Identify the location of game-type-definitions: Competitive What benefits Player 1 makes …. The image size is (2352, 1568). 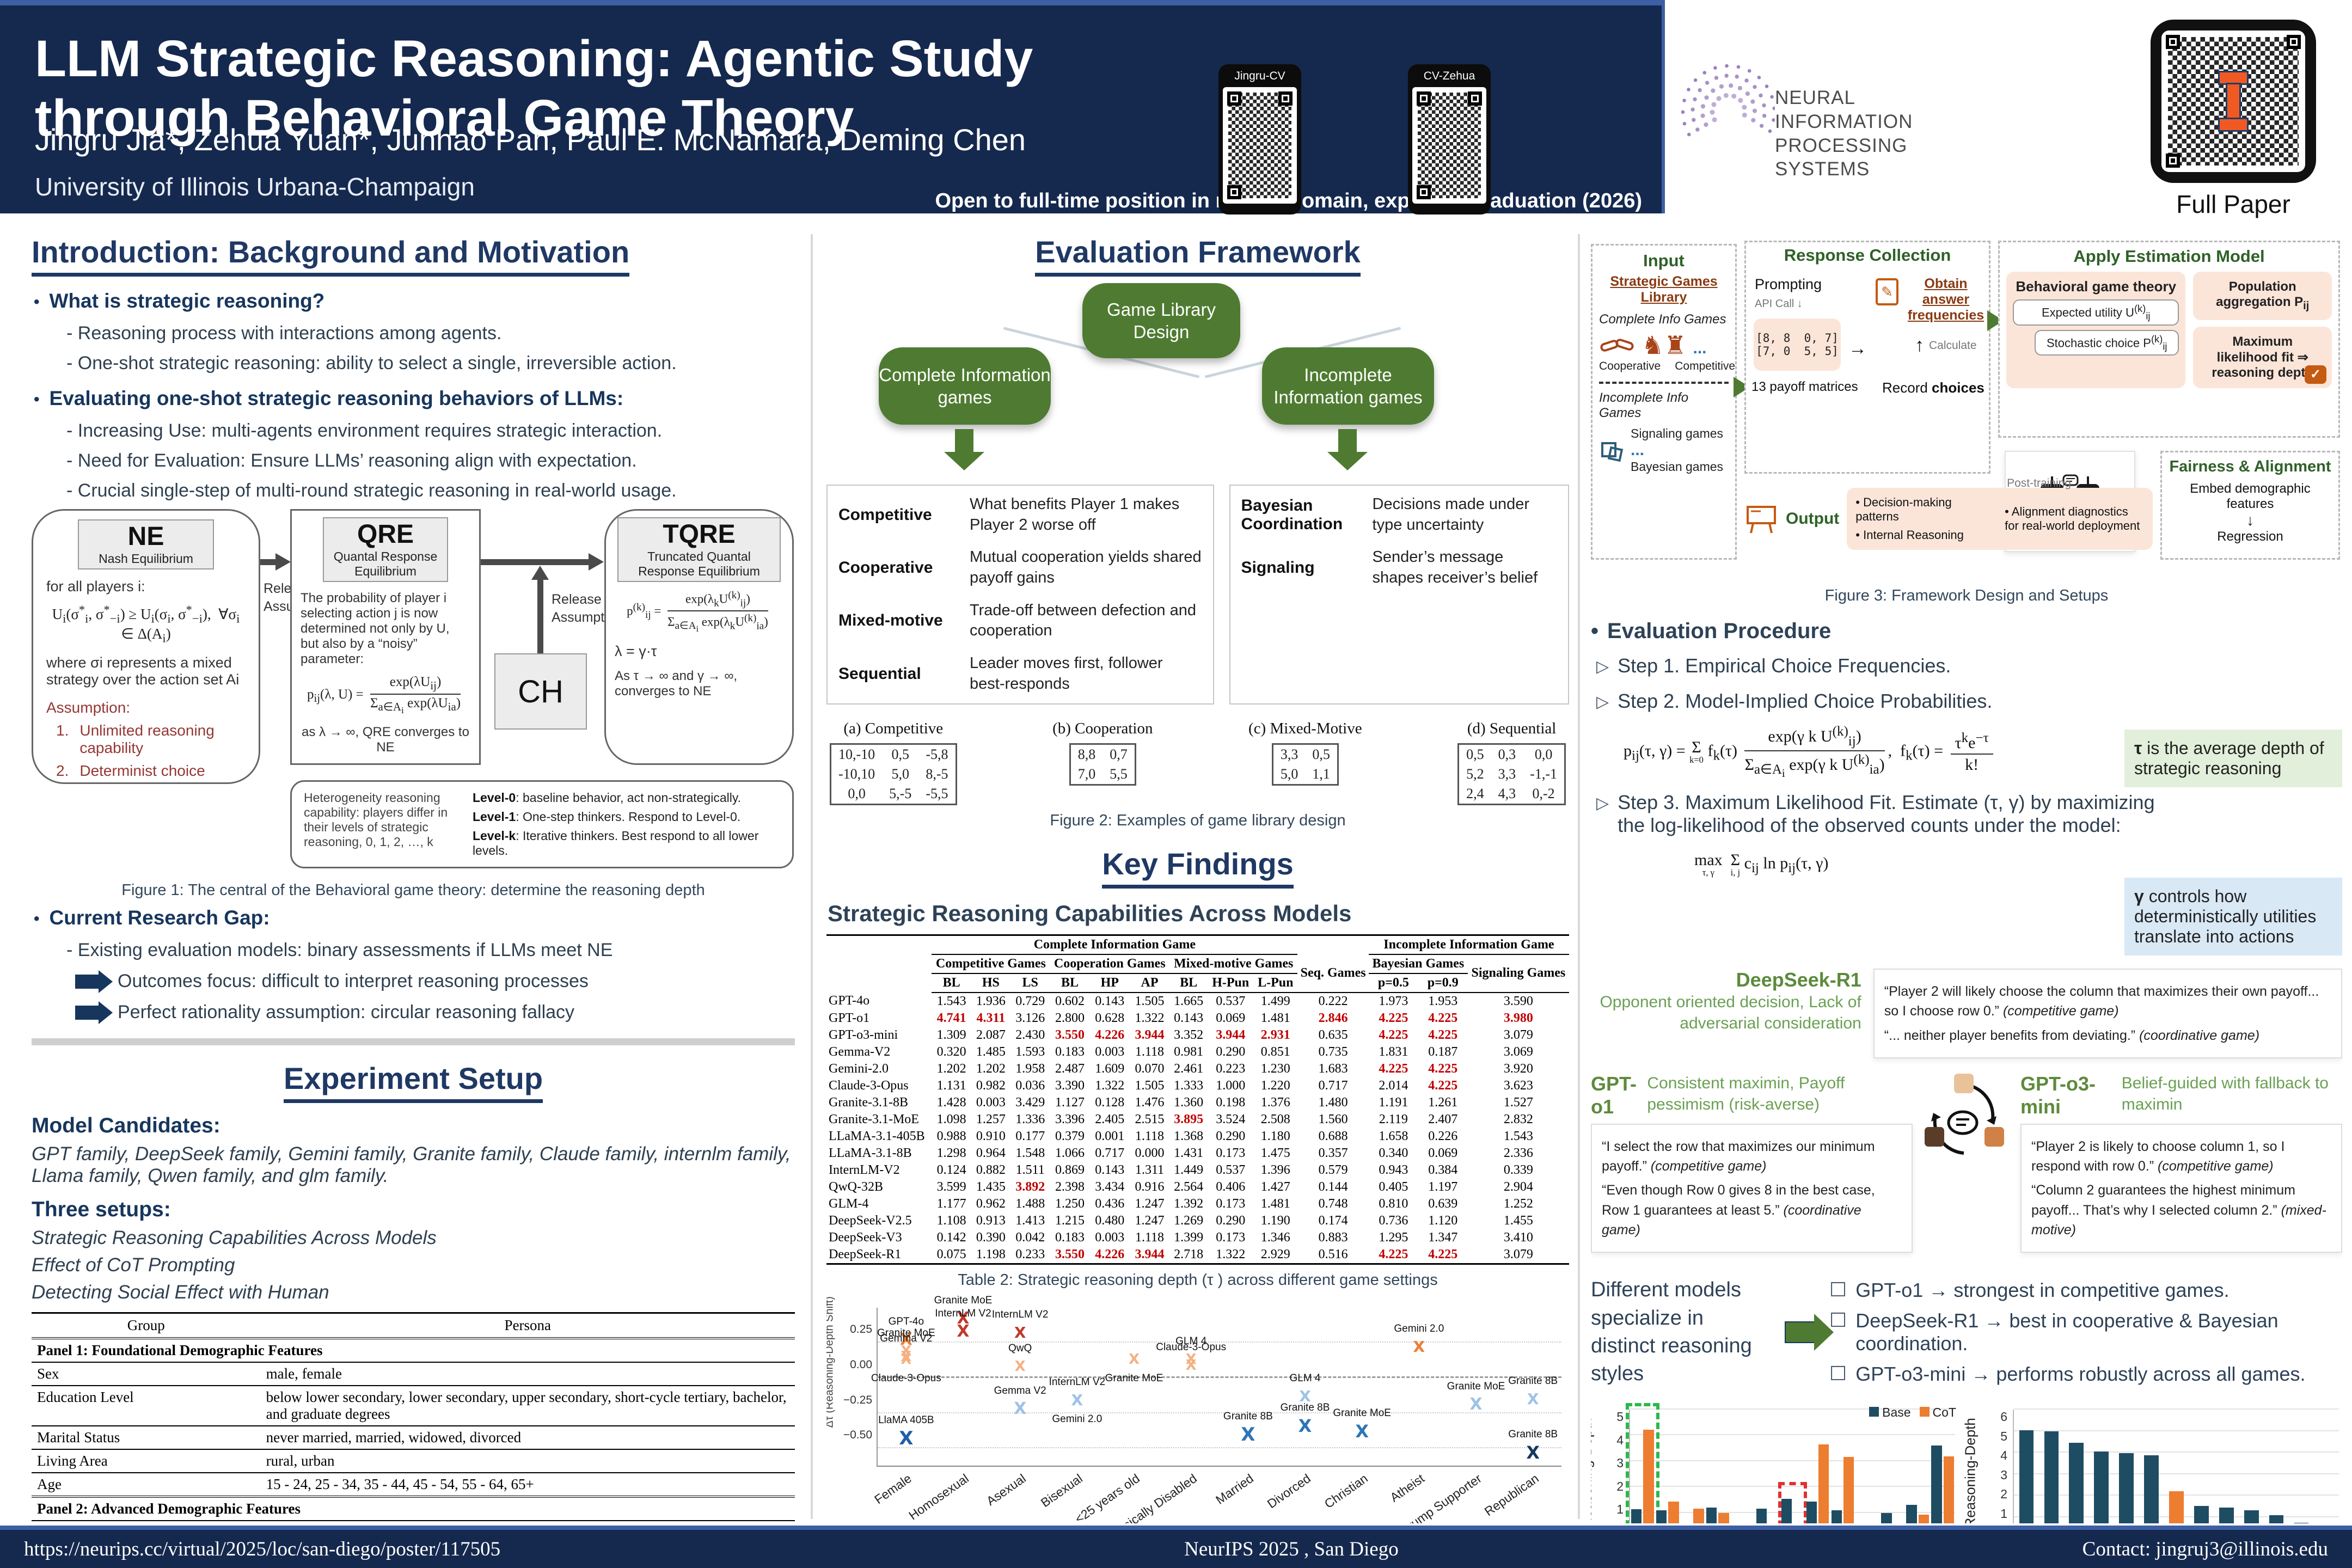
(1197, 595).